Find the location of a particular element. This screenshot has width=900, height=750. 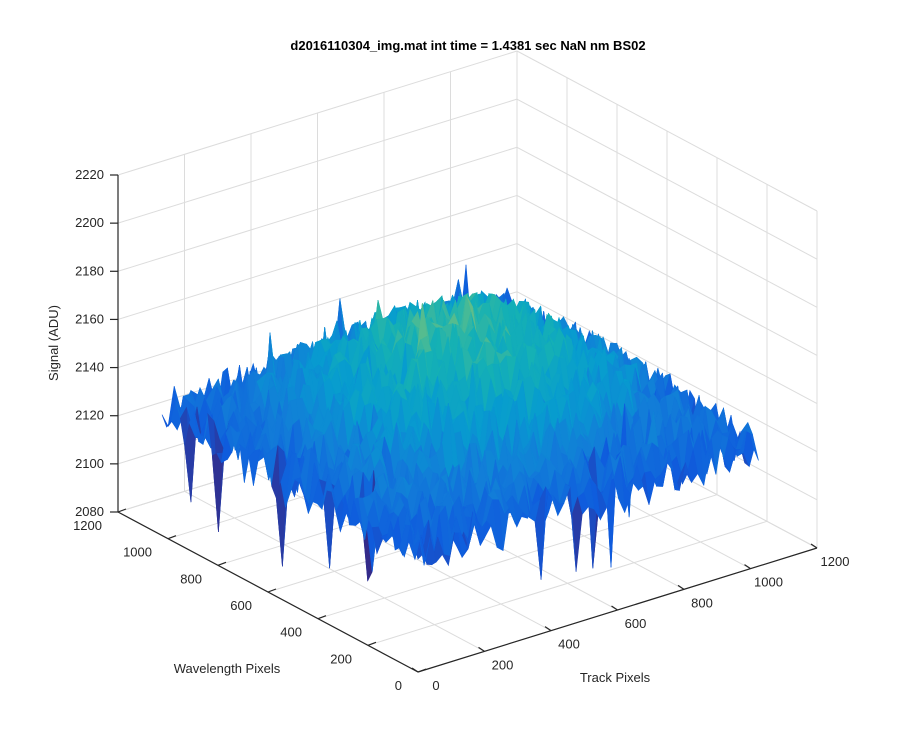

z-tick-label: 2080 is located at coordinates (89, 511).